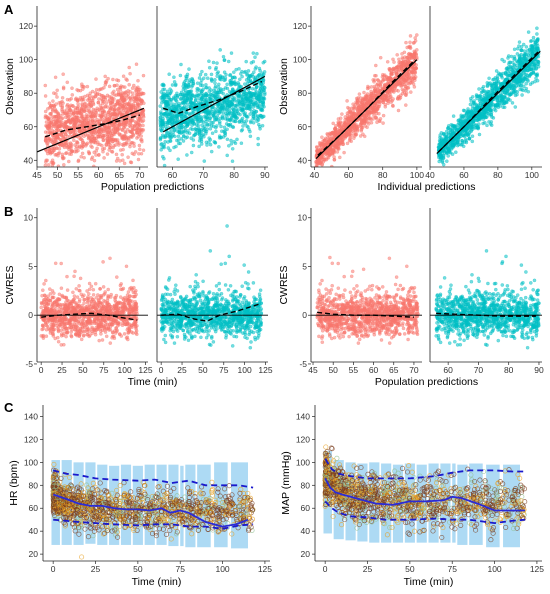  I want to click on panel-label-b: B, so click(8, 211).